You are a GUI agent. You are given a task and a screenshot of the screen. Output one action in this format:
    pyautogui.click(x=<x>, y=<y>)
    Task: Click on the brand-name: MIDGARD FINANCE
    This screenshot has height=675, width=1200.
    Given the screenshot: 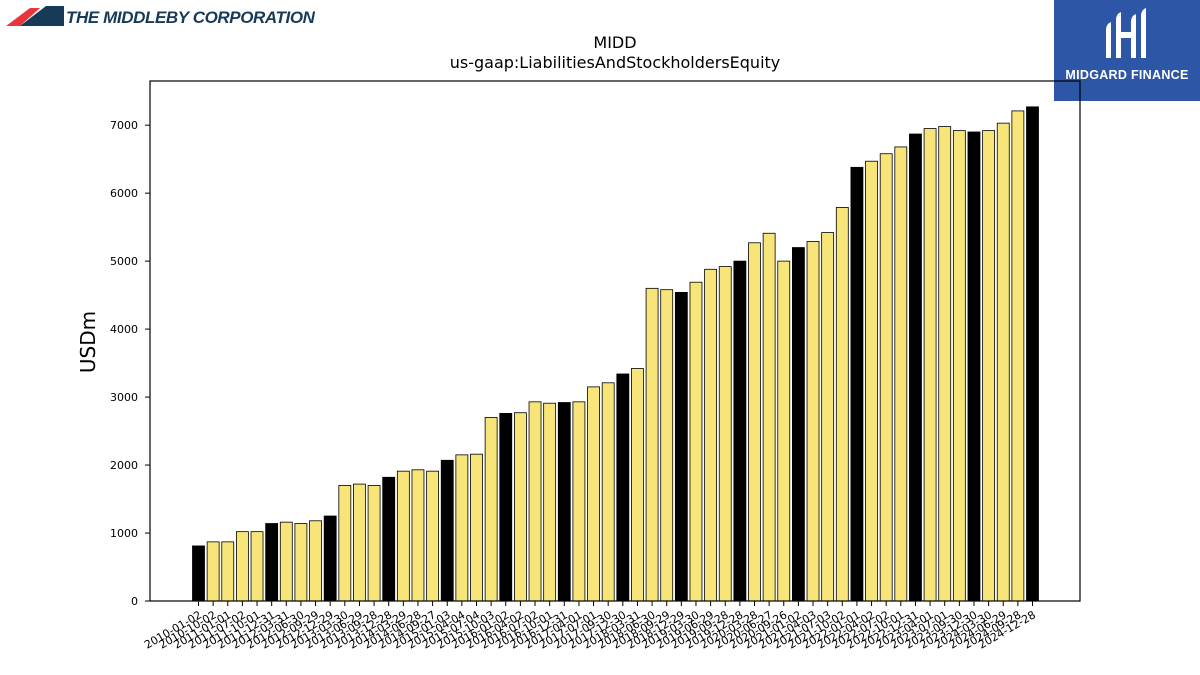 What is the action you would take?
    pyautogui.click(x=1127, y=75)
    